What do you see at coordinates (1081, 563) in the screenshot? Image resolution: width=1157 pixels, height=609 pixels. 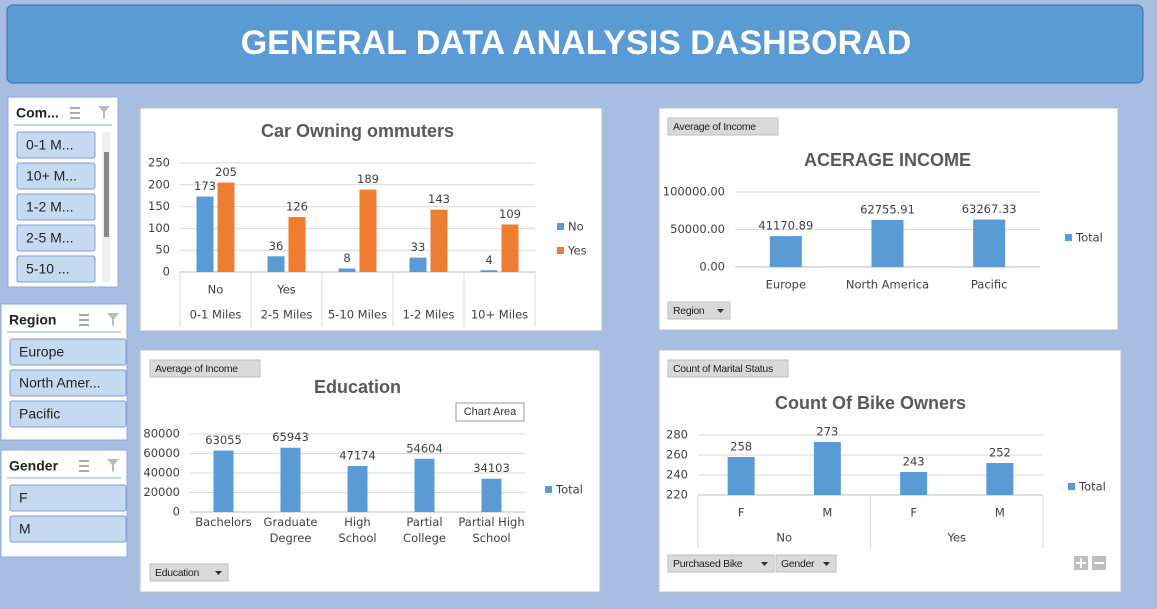 I see `expand-icon` at bounding box center [1081, 563].